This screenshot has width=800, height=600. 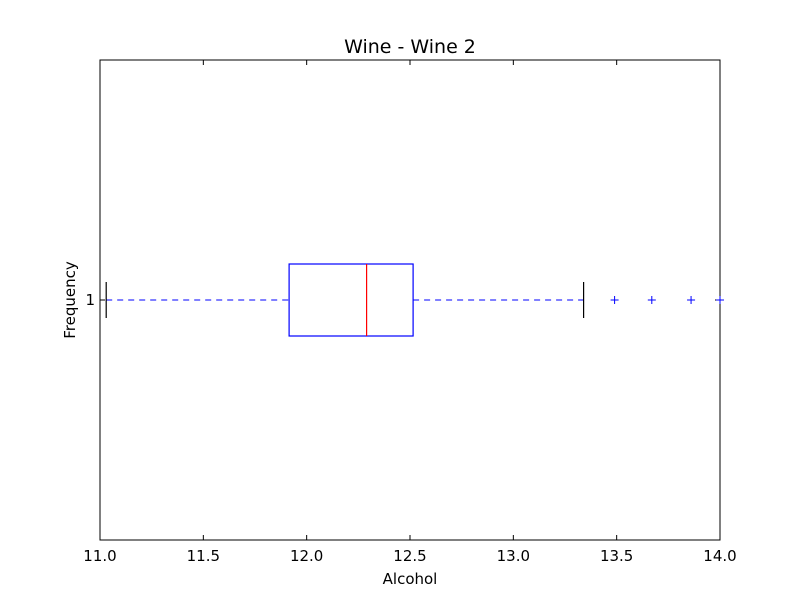 I want to click on y-axis-ticks: 1, so click(x=402, y=300).